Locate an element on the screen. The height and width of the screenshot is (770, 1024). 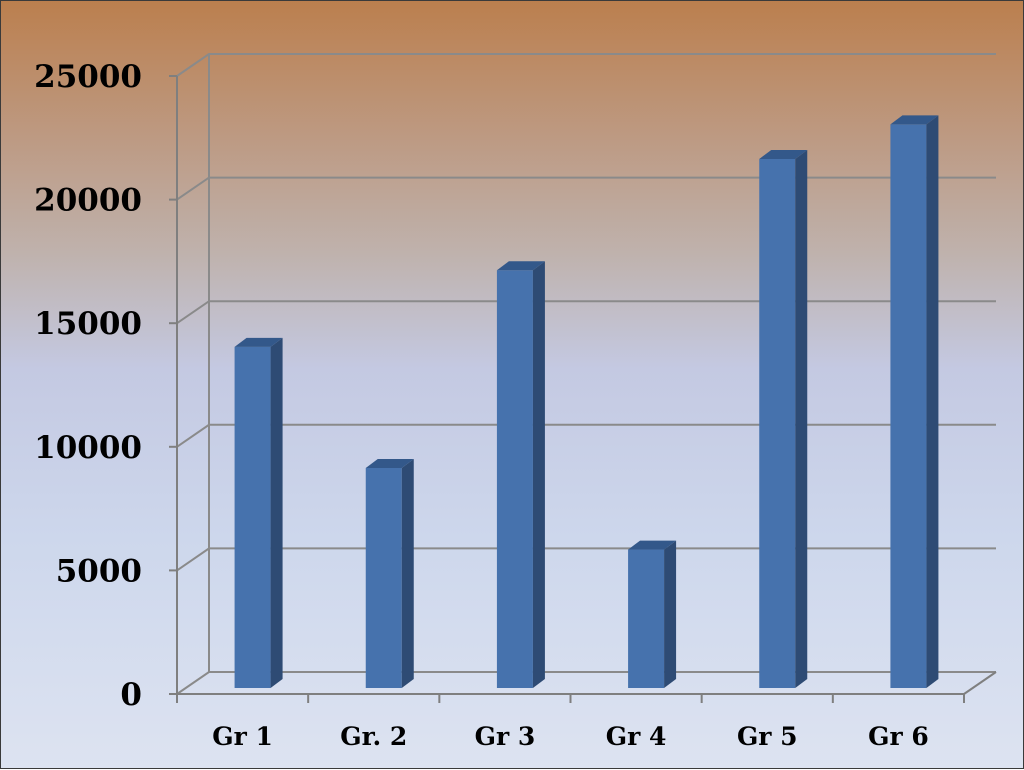
x-tick-label-gr-3: Gr 3 is located at coordinates (505, 736).